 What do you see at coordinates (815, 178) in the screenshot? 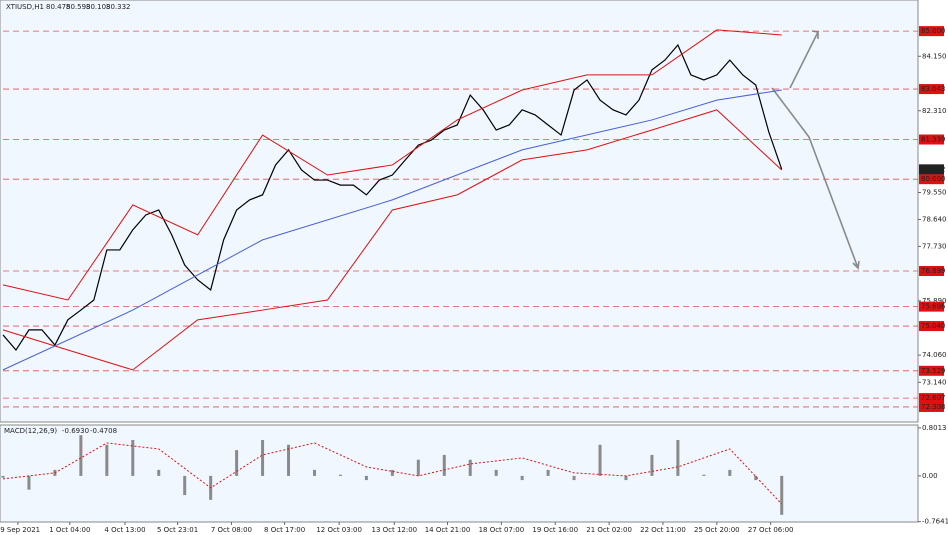
I see `arrow-down` at bounding box center [815, 178].